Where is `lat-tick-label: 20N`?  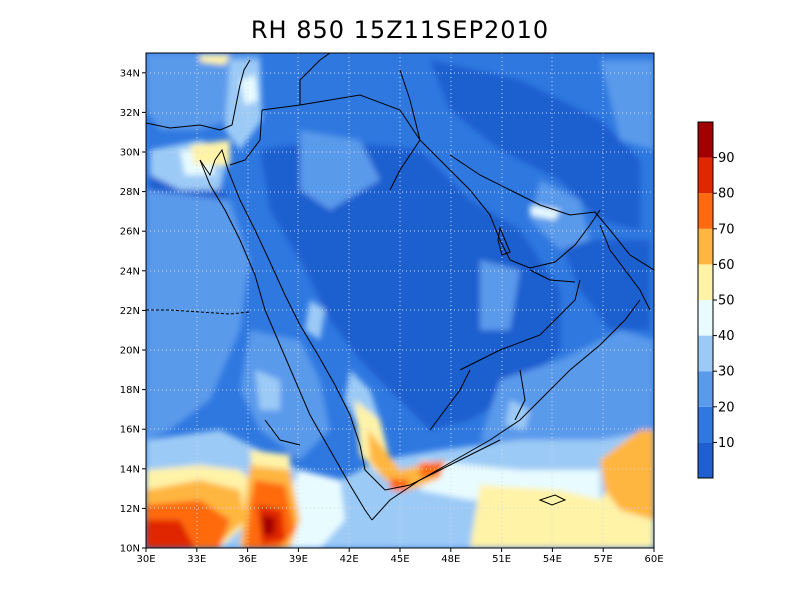 lat-tick-label: 20N is located at coordinates (130, 351).